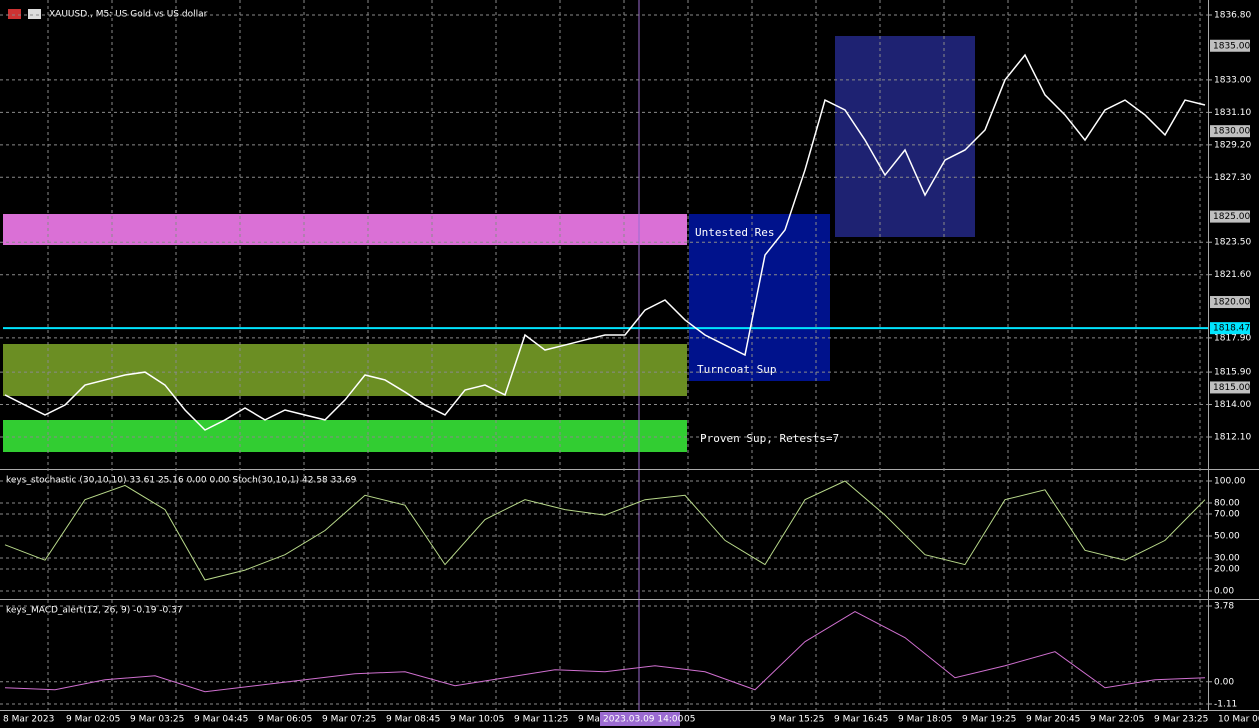 The height and width of the screenshot is (728, 1259). Describe the element at coordinates (345, 436) in the screenshot. I see `support-zone` at that location.